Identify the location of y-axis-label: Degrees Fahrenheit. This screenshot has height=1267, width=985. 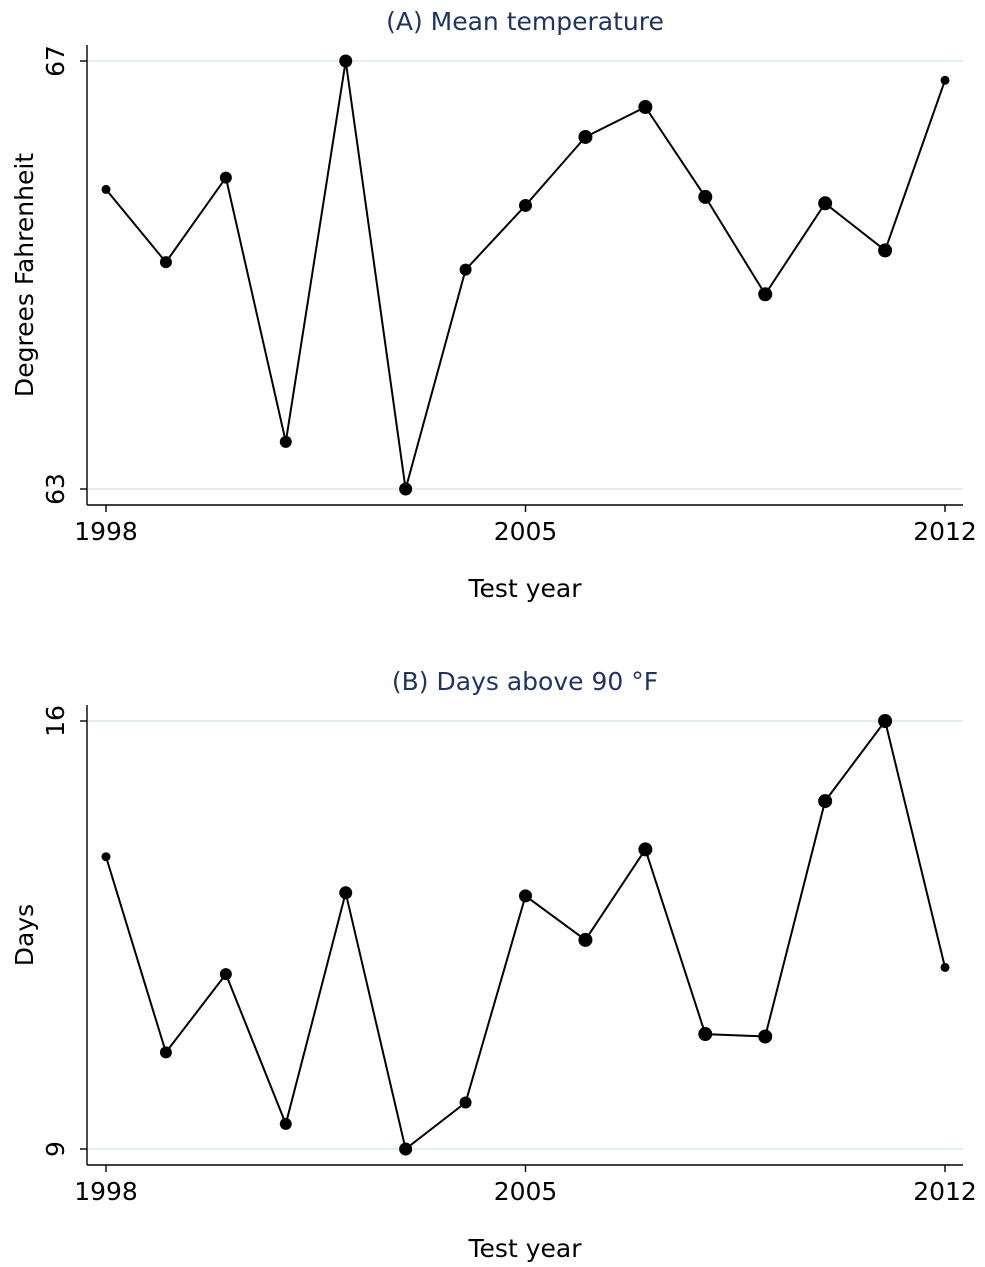
(24, 275).